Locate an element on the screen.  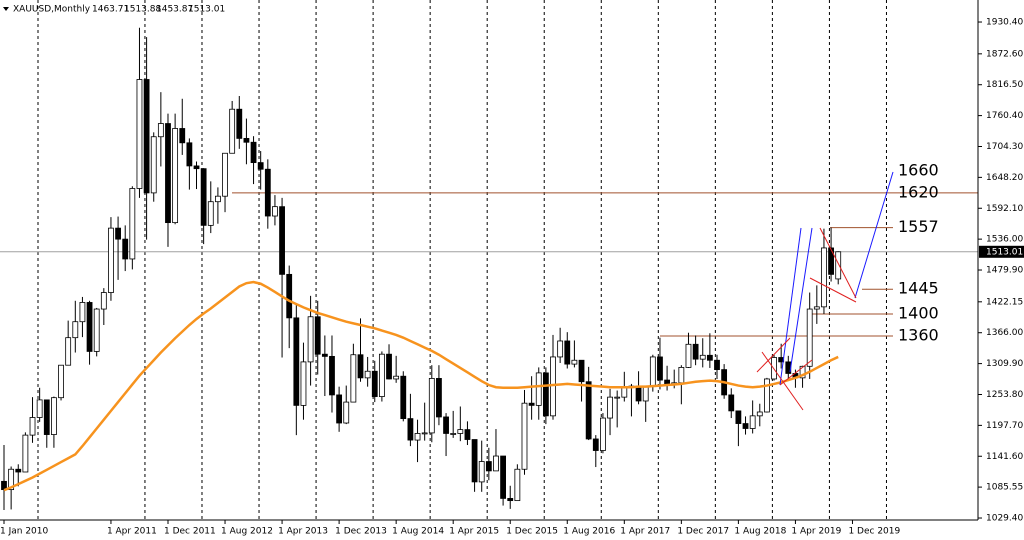
x-tick-label: 1 Apr 2017 is located at coordinates (645, 532).